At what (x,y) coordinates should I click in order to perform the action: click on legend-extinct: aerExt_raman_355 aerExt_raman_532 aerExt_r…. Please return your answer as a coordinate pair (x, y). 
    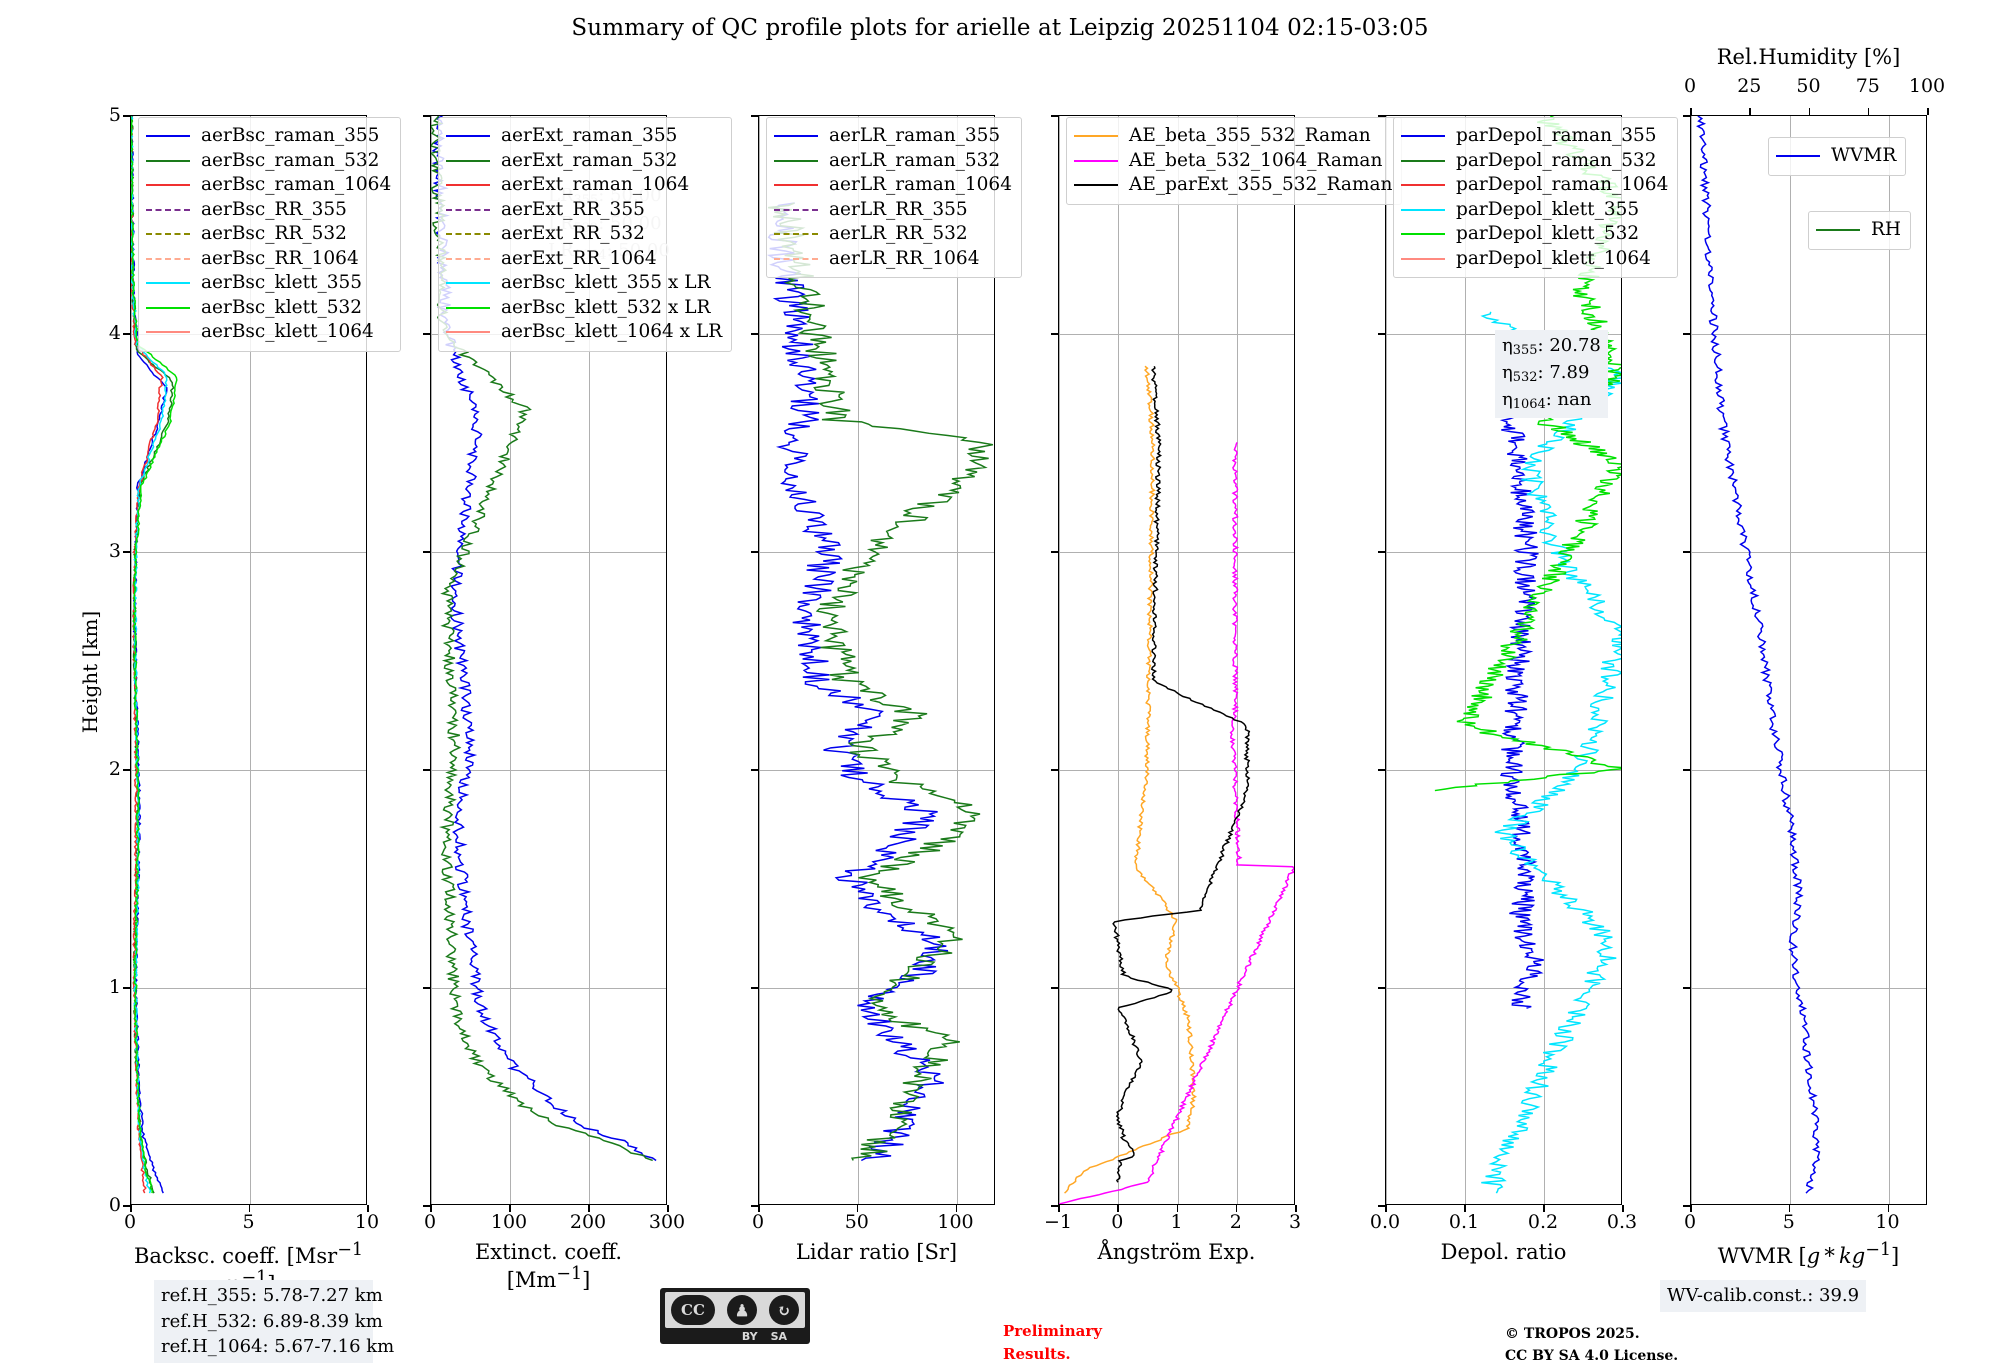
    Looking at the image, I should click on (585, 234).